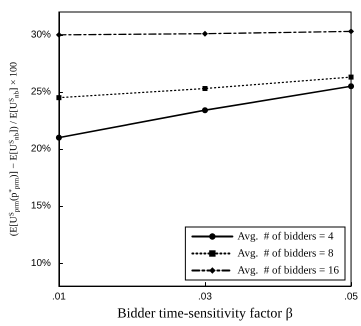 The height and width of the screenshot is (326, 361). I want to click on y-tick-label: 10%, so click(41, 263).